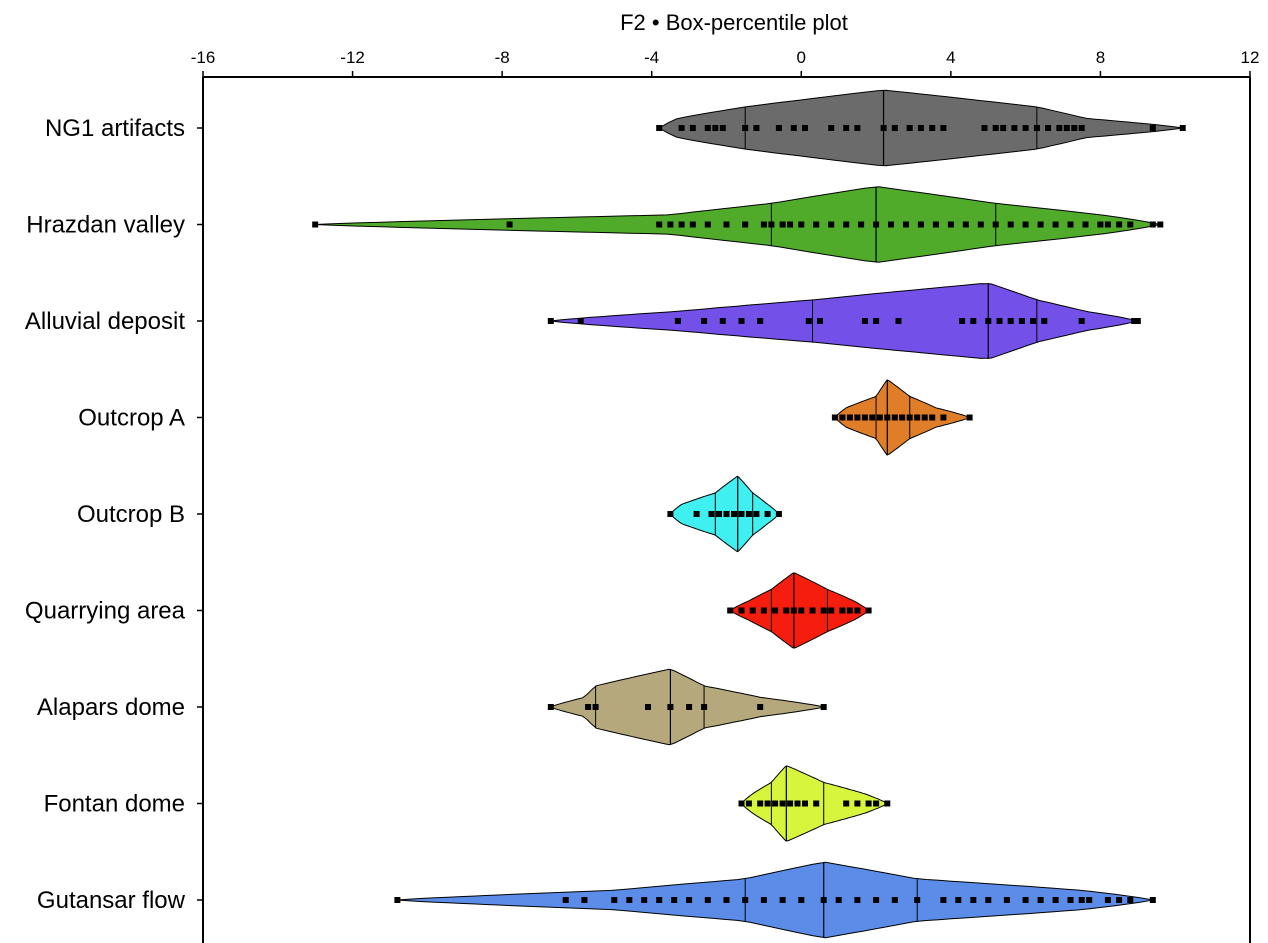  What do you see at coordinates (105, 321) in the screenshot?
I see `category-label: Alluvial deposit` at bounding box center [105, 321].